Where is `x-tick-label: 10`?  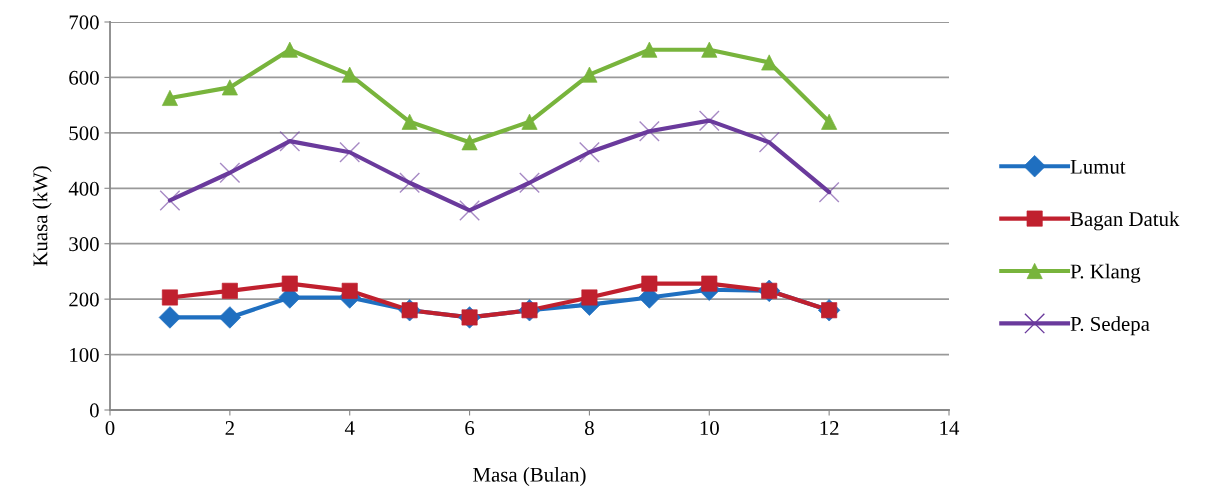 x-tick-label: 10 is located at coordinates (709, 428).